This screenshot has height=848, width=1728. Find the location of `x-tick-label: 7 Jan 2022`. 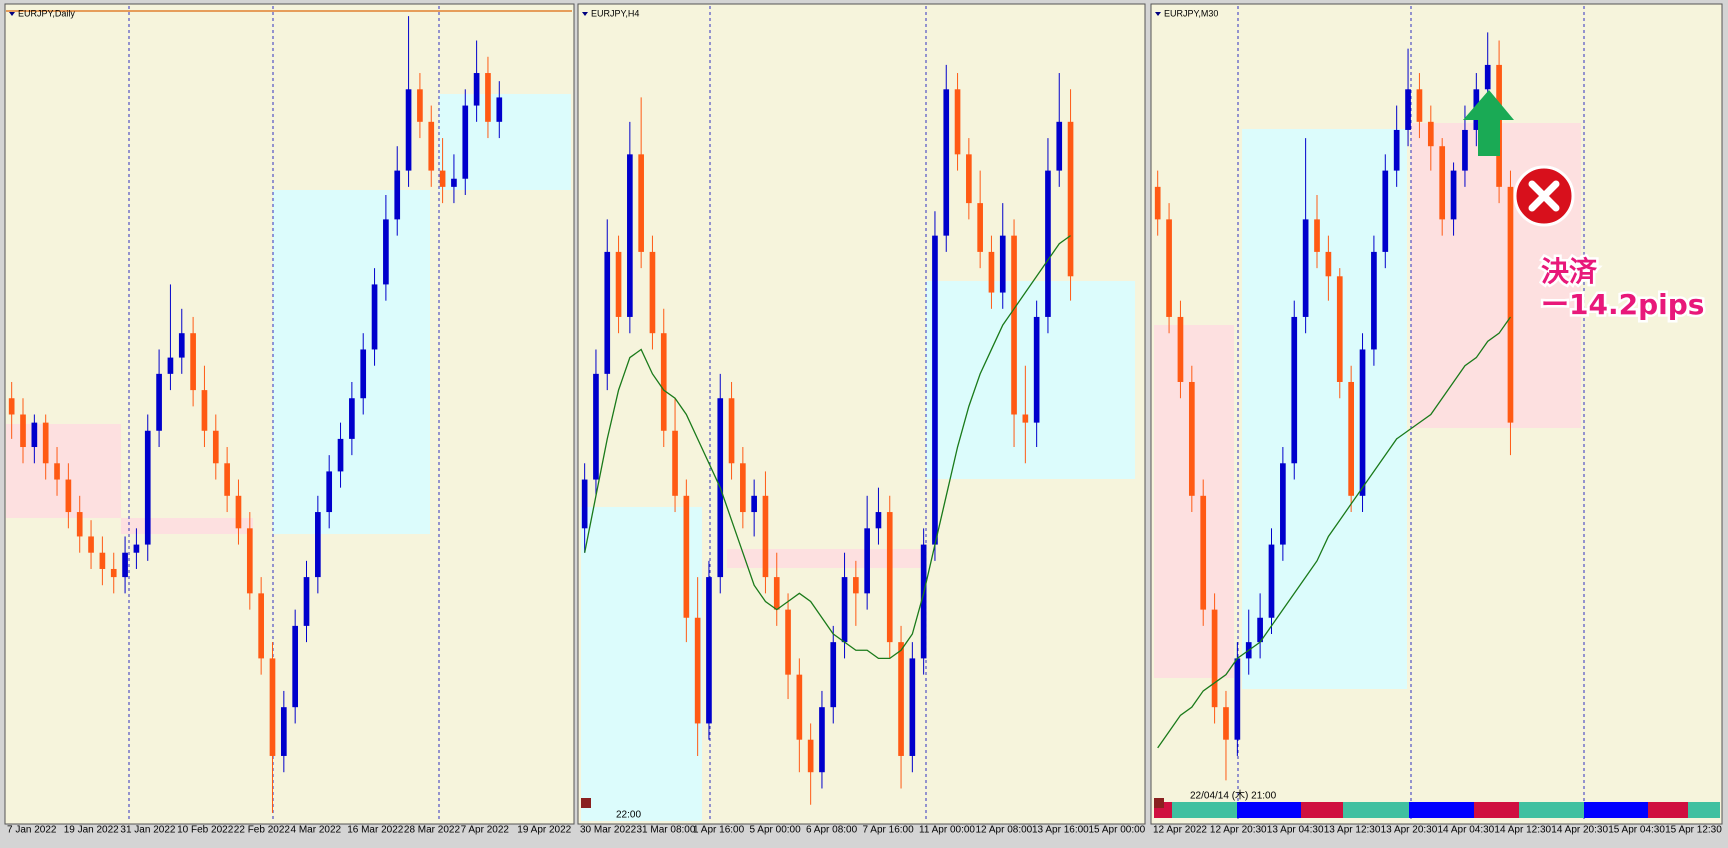

x-tick-label: 7 Jan 2022 is located at coordinates (32, 830).